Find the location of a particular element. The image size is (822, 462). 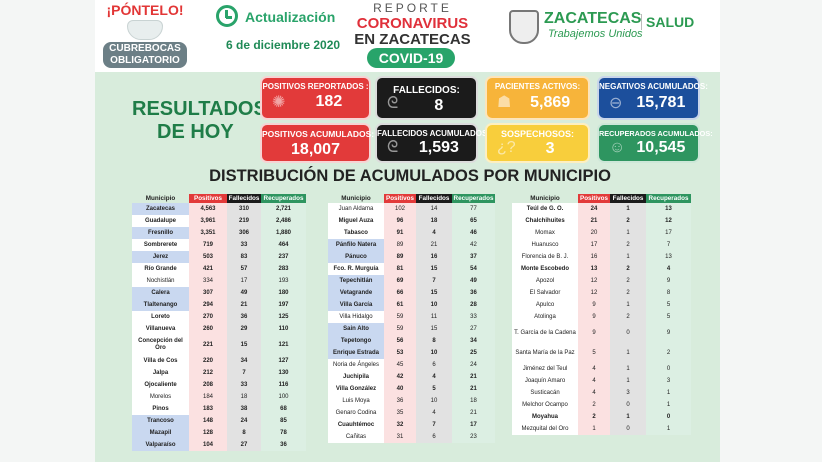

municipality-cell: Atolinga is located at coordinates (545, 317).